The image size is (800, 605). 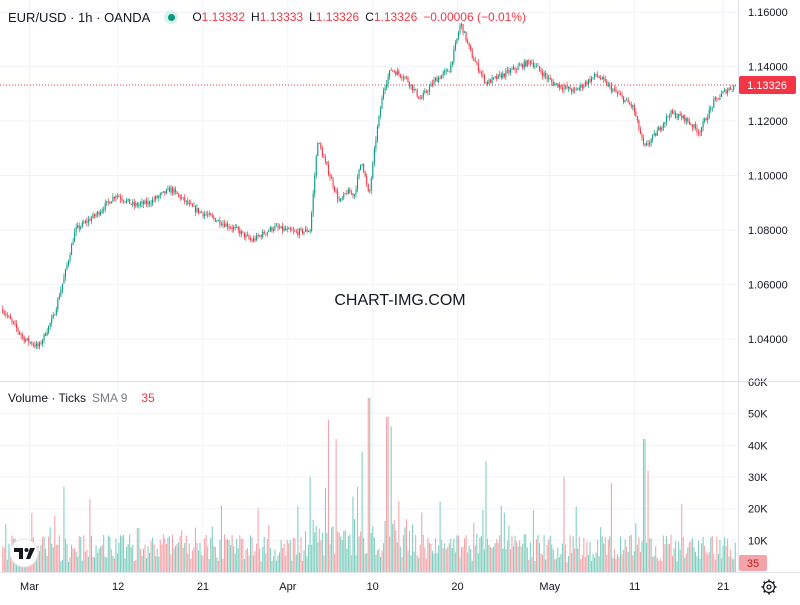 What do you see at coordinates (758, 415) in the screenshot?
I see `volume-tick-label: 50K` at bounding box center [758, 415].